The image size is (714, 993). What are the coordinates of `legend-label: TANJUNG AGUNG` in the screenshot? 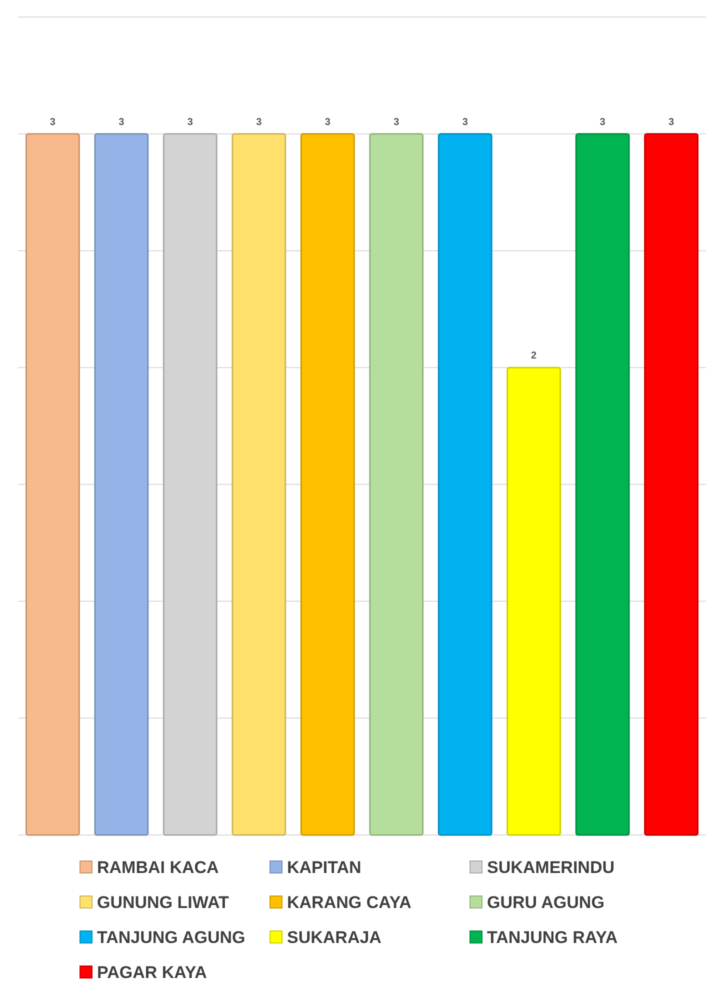 It's located at (171, 937).